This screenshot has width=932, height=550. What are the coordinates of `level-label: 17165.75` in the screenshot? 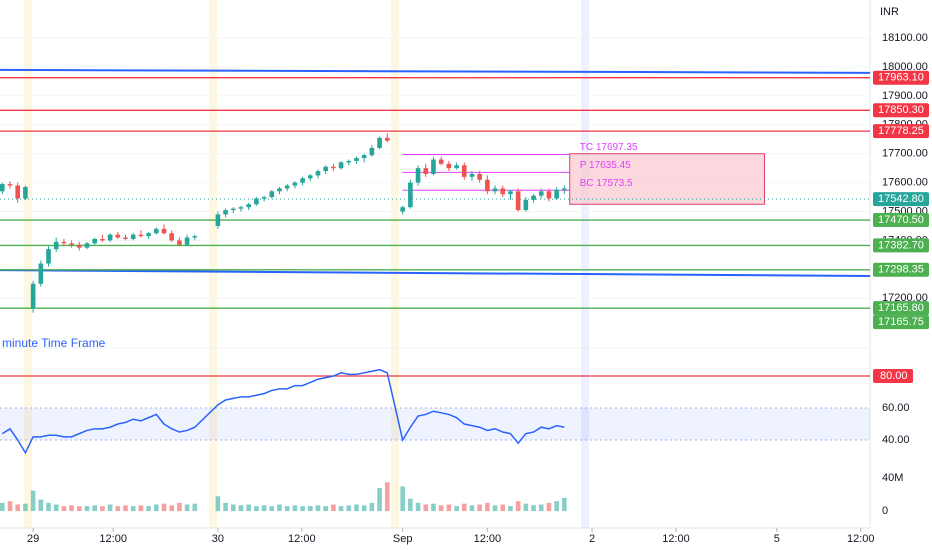 It's located at (901, 322).